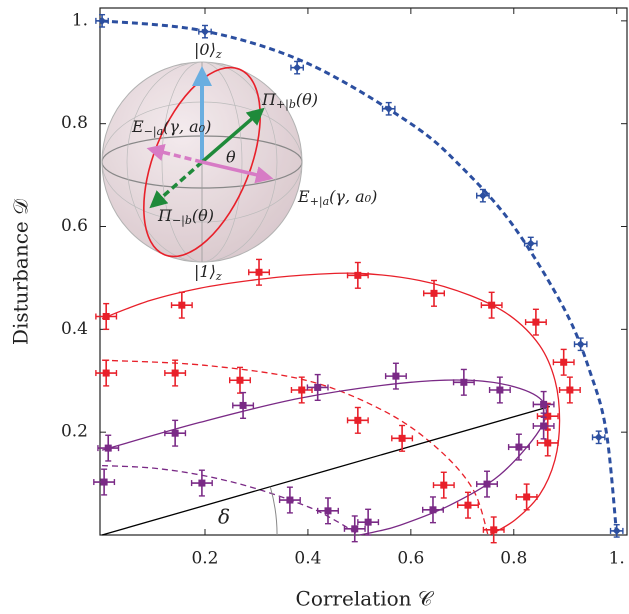 The image size is (629, 614). What do you see at coordinates (410, 559) in the screenshot?
I see `x-tick-label: 0.6` at bounding box center [410, 559].